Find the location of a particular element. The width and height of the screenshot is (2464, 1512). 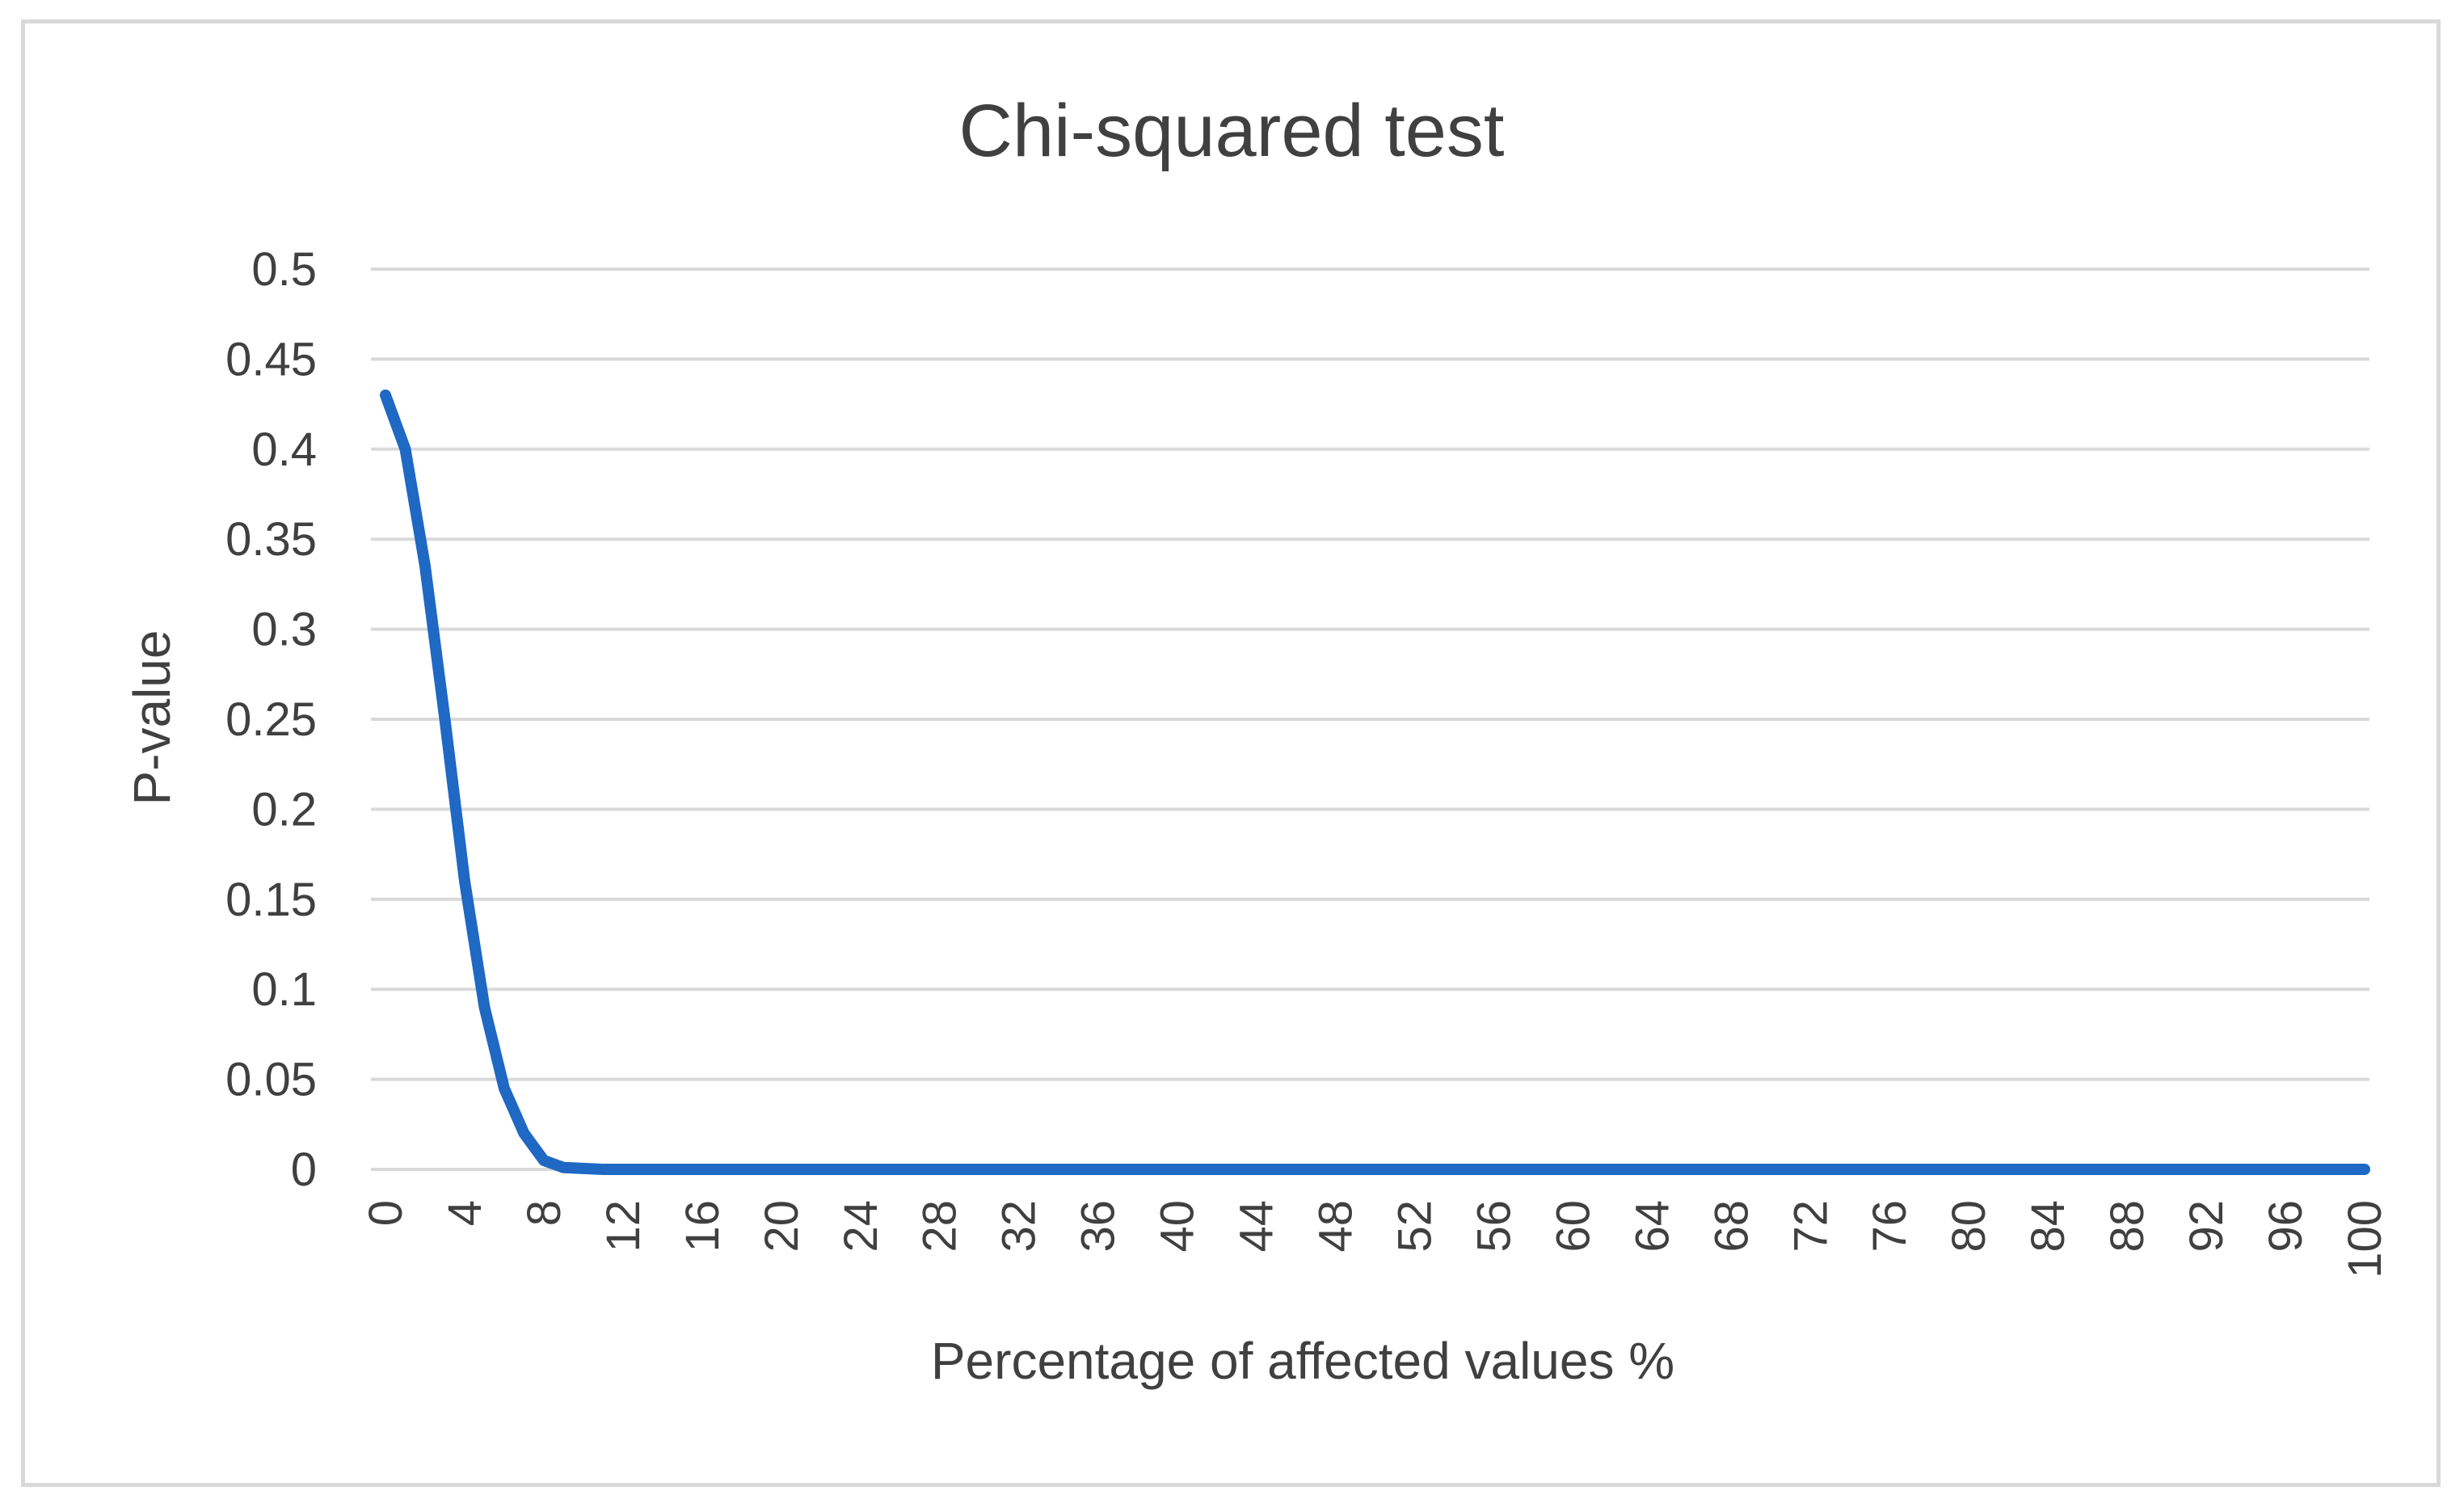

y-tick-label: 0.1 is located at coordinates (284, 989).